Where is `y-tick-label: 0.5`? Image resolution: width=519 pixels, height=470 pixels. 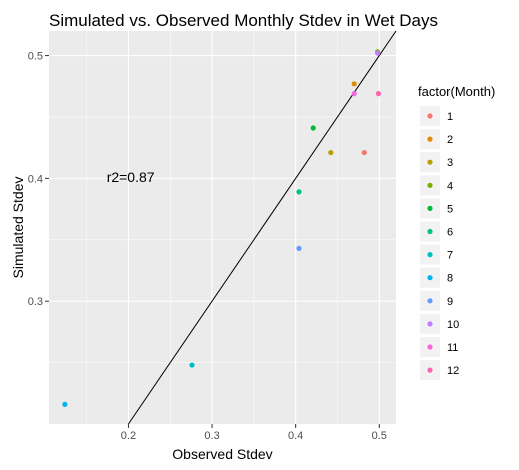 y-tick-label: 0.5 is located at coordinates (35, 57).